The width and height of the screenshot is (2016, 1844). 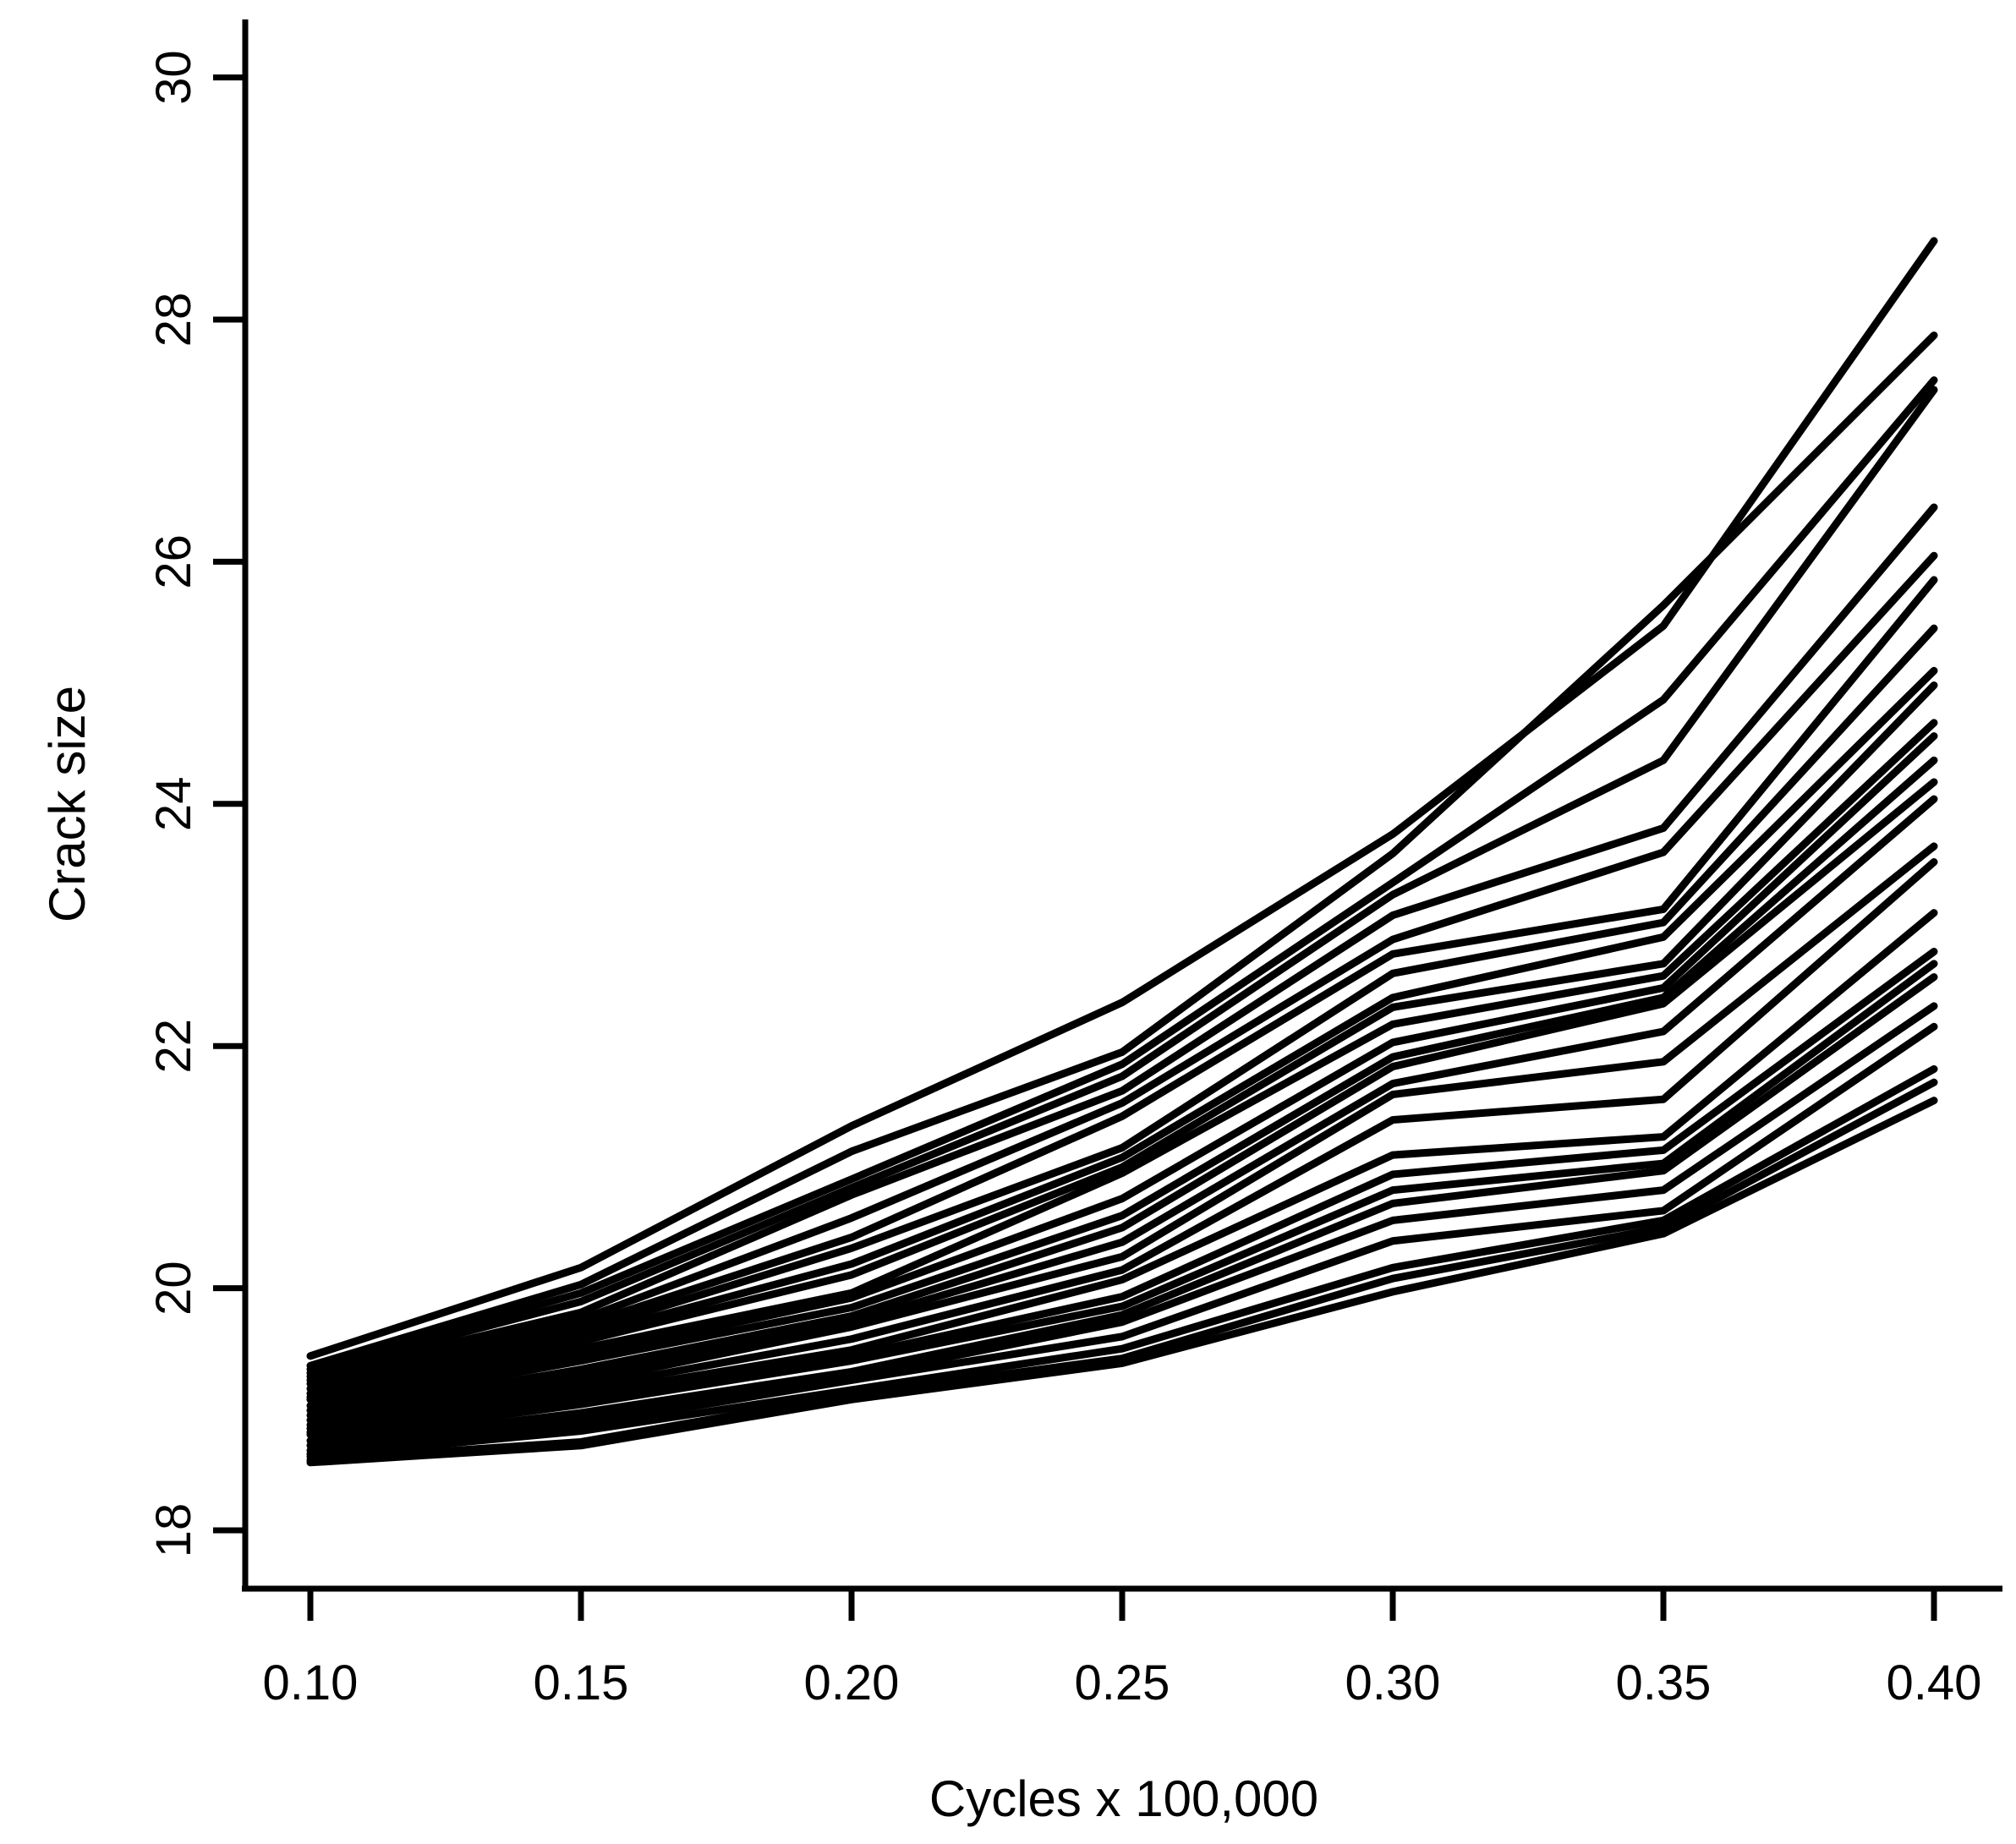 What do you see at coordinates (1934, 1683) in the screenshot?
I see `x-tick-label: 0.40` at bounding box center [1934, 1683].